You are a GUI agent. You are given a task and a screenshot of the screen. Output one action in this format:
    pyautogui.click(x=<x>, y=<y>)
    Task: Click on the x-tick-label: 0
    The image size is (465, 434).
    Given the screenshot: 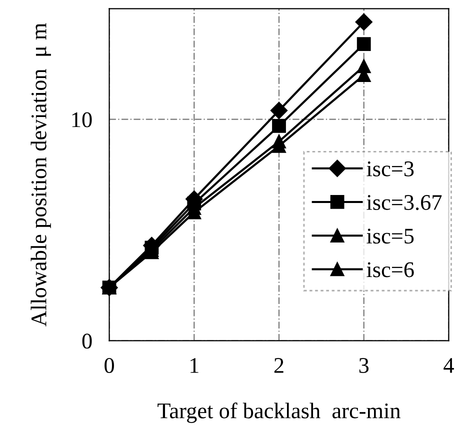 What is the action you would take?
    pyautogui.click(x=109, y=365)
    